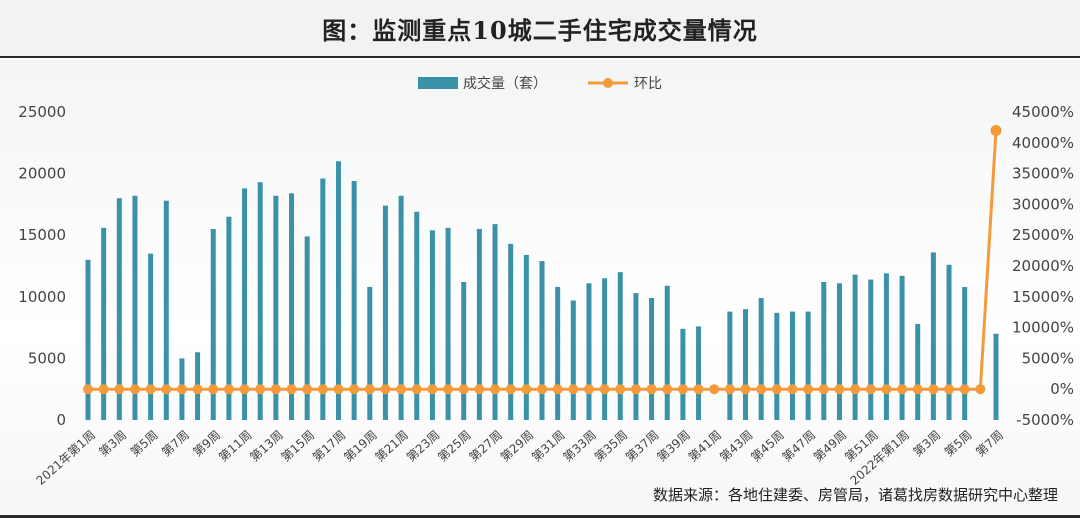 Image resolution: width=1080 pixels, height=519 pixels. What do you see at coordinates (1043, 204) in the screenshot?
I see `y-right-tick-label: 30000%` at bounding box center [1043, 204].